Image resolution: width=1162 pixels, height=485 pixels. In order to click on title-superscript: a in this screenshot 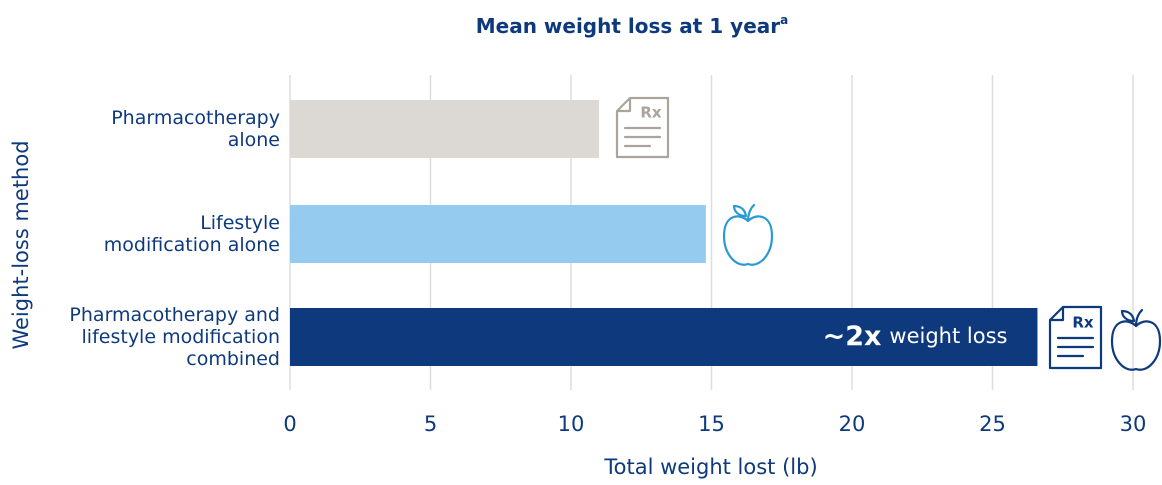, I will do `click(784, 20)`.